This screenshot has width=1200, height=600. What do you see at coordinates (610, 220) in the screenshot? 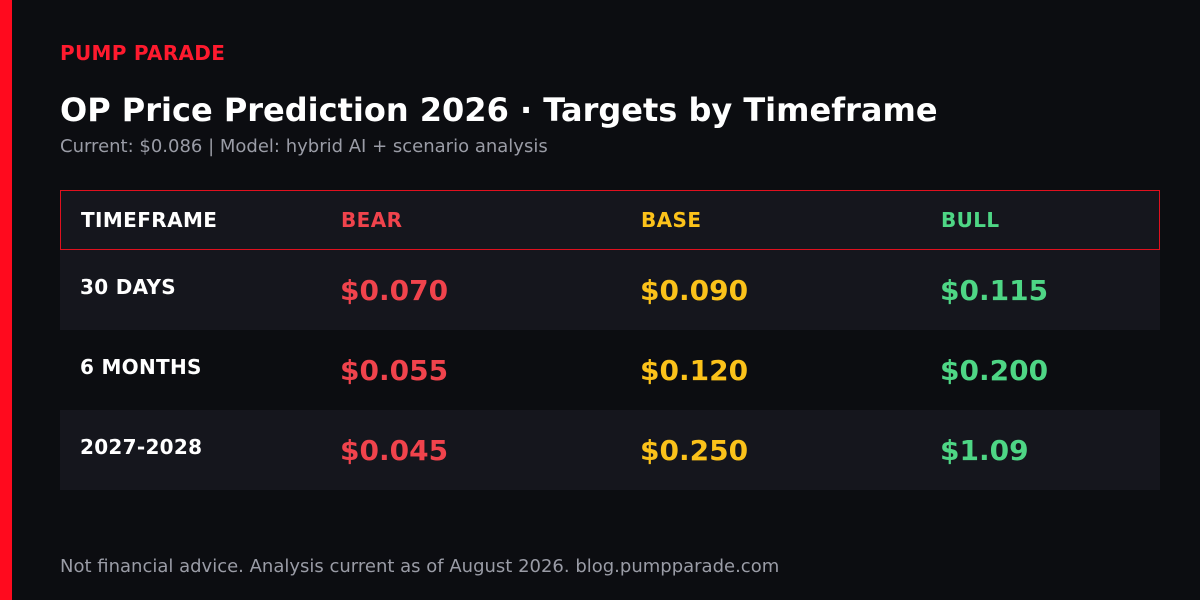
I see `table-header-row: TIMEFRAME BEAR BASE BULL` at bounding box center [610, 220].